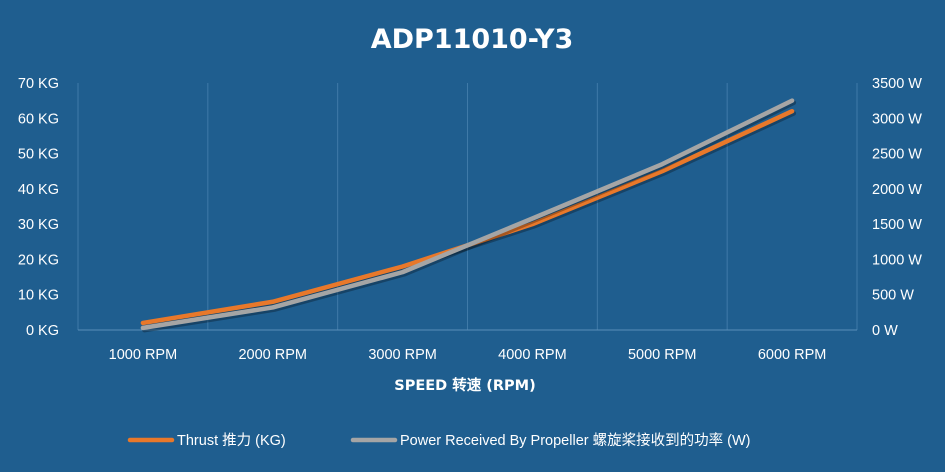  Describe the element at coordinates (38, 296) in the screenshot. I see `left-tick-label: 10 KG` at that location.